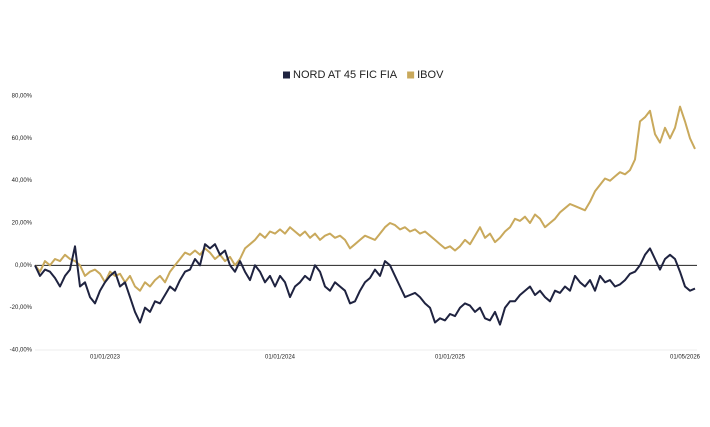  What do you see at coordinates (22, 139) in the screenshot?
I see `y-tick-label: 60,00%` at bounding box center [22, 139].